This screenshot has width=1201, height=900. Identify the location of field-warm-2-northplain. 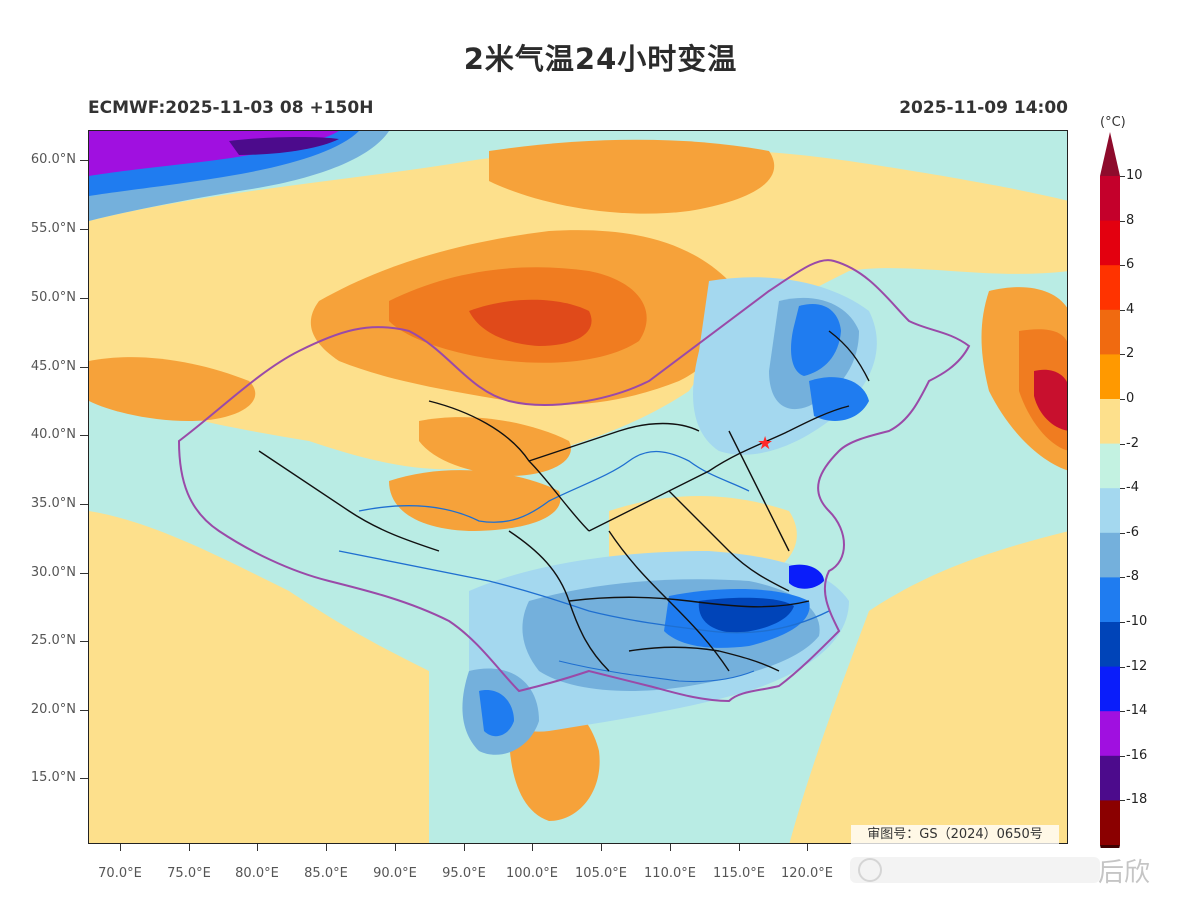
(495, 446).